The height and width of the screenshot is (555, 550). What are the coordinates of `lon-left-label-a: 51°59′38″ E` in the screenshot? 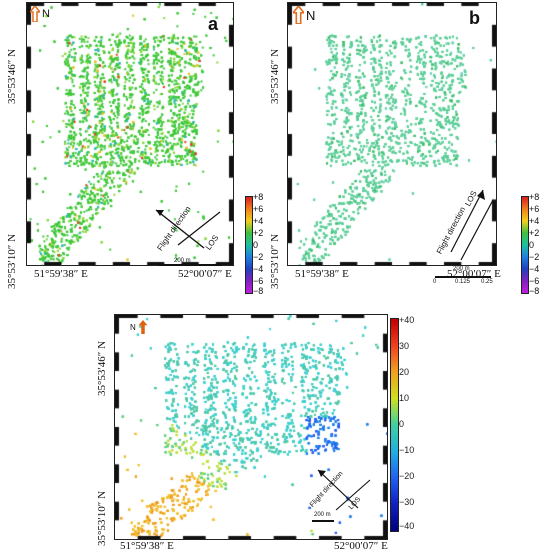 It's located at (61, 274).